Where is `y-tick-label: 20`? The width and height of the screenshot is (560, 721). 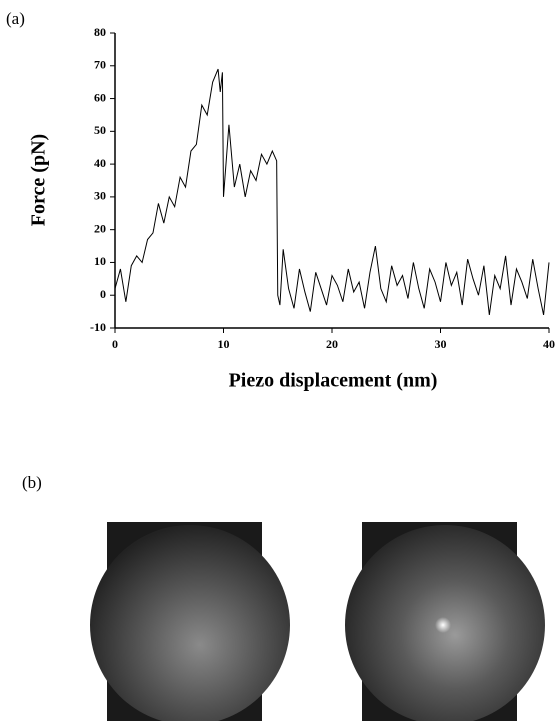
y-tick-label: 20 is located at coordinates (100, 228).